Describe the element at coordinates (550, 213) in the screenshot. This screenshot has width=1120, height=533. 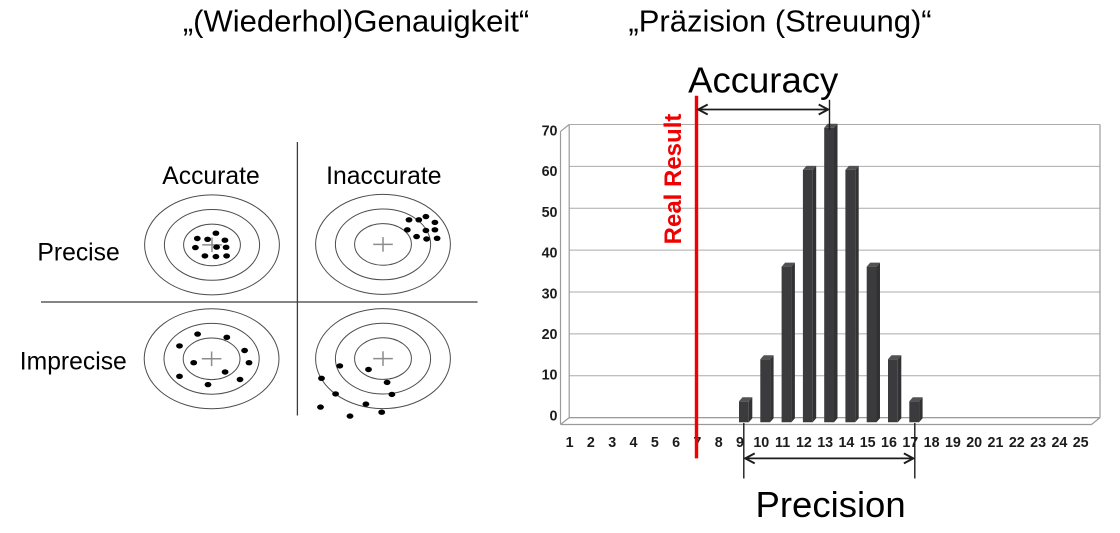
I see `svg-text: 50` at that location.